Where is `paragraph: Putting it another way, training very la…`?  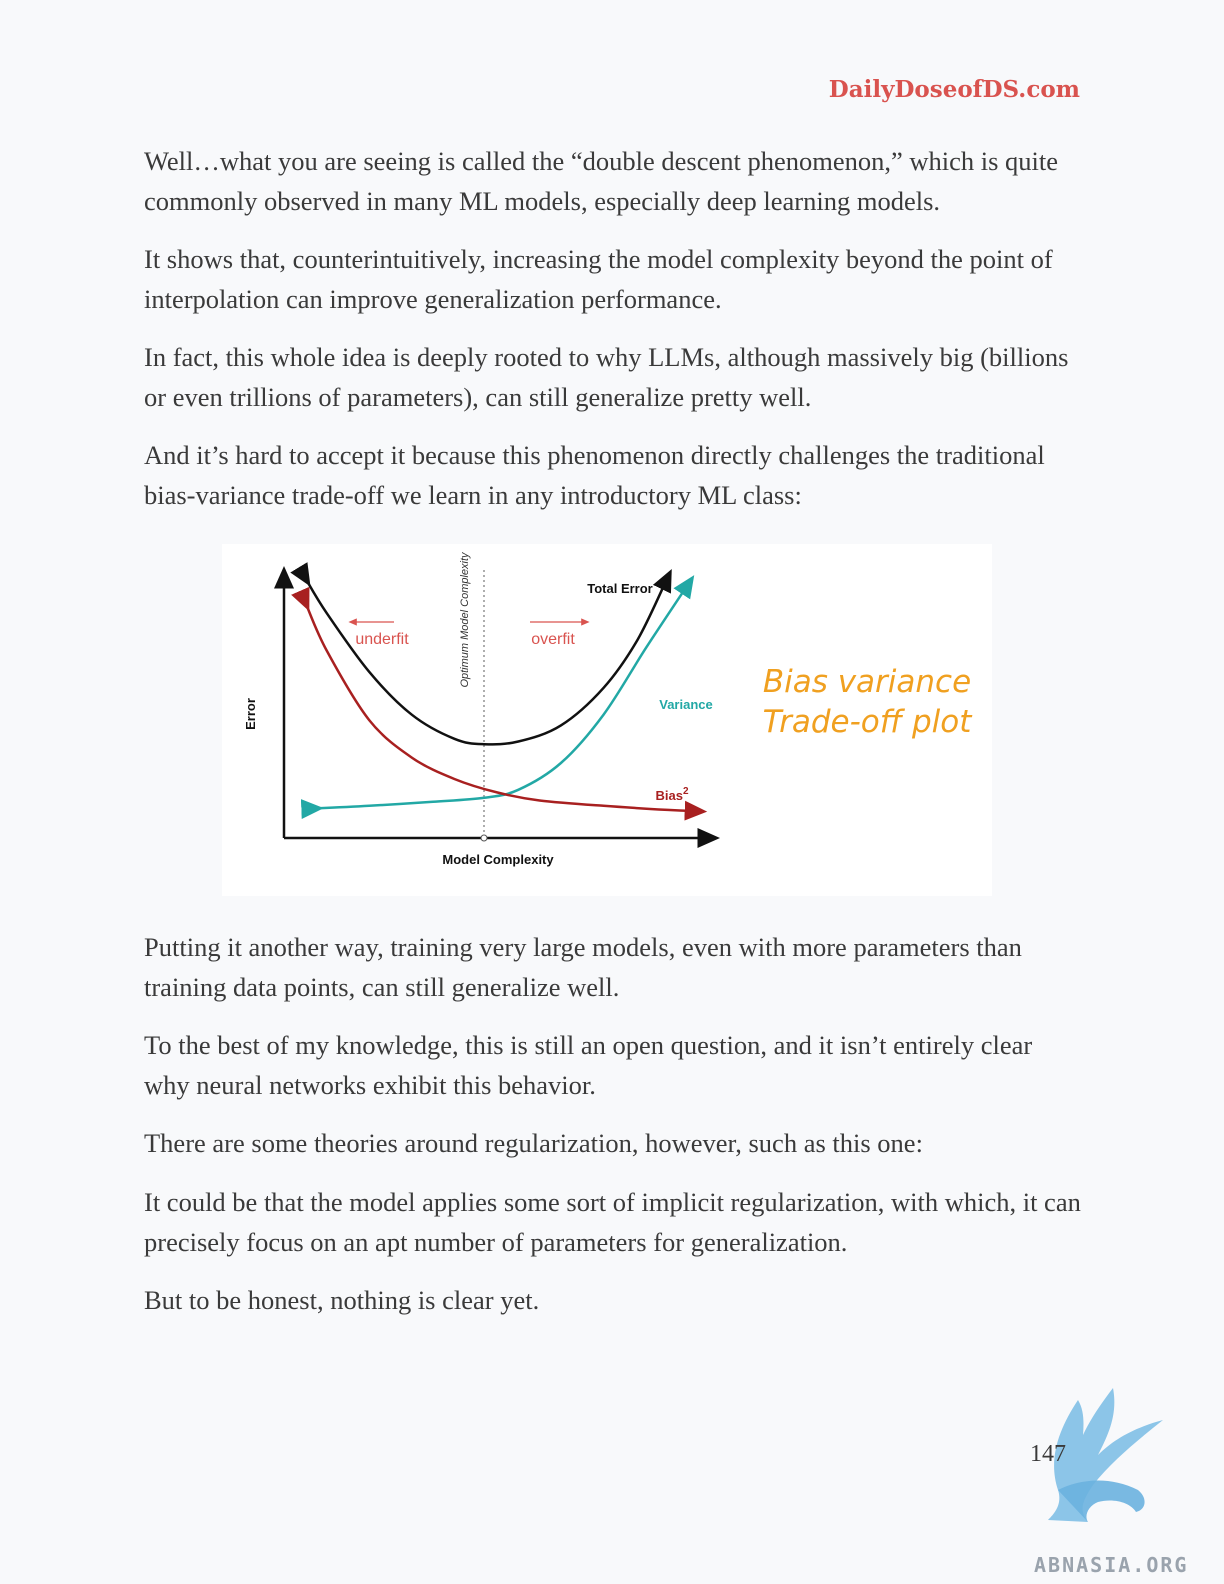 paragraph: Putting it another way, training very la… is located at coordinates (583, 967).